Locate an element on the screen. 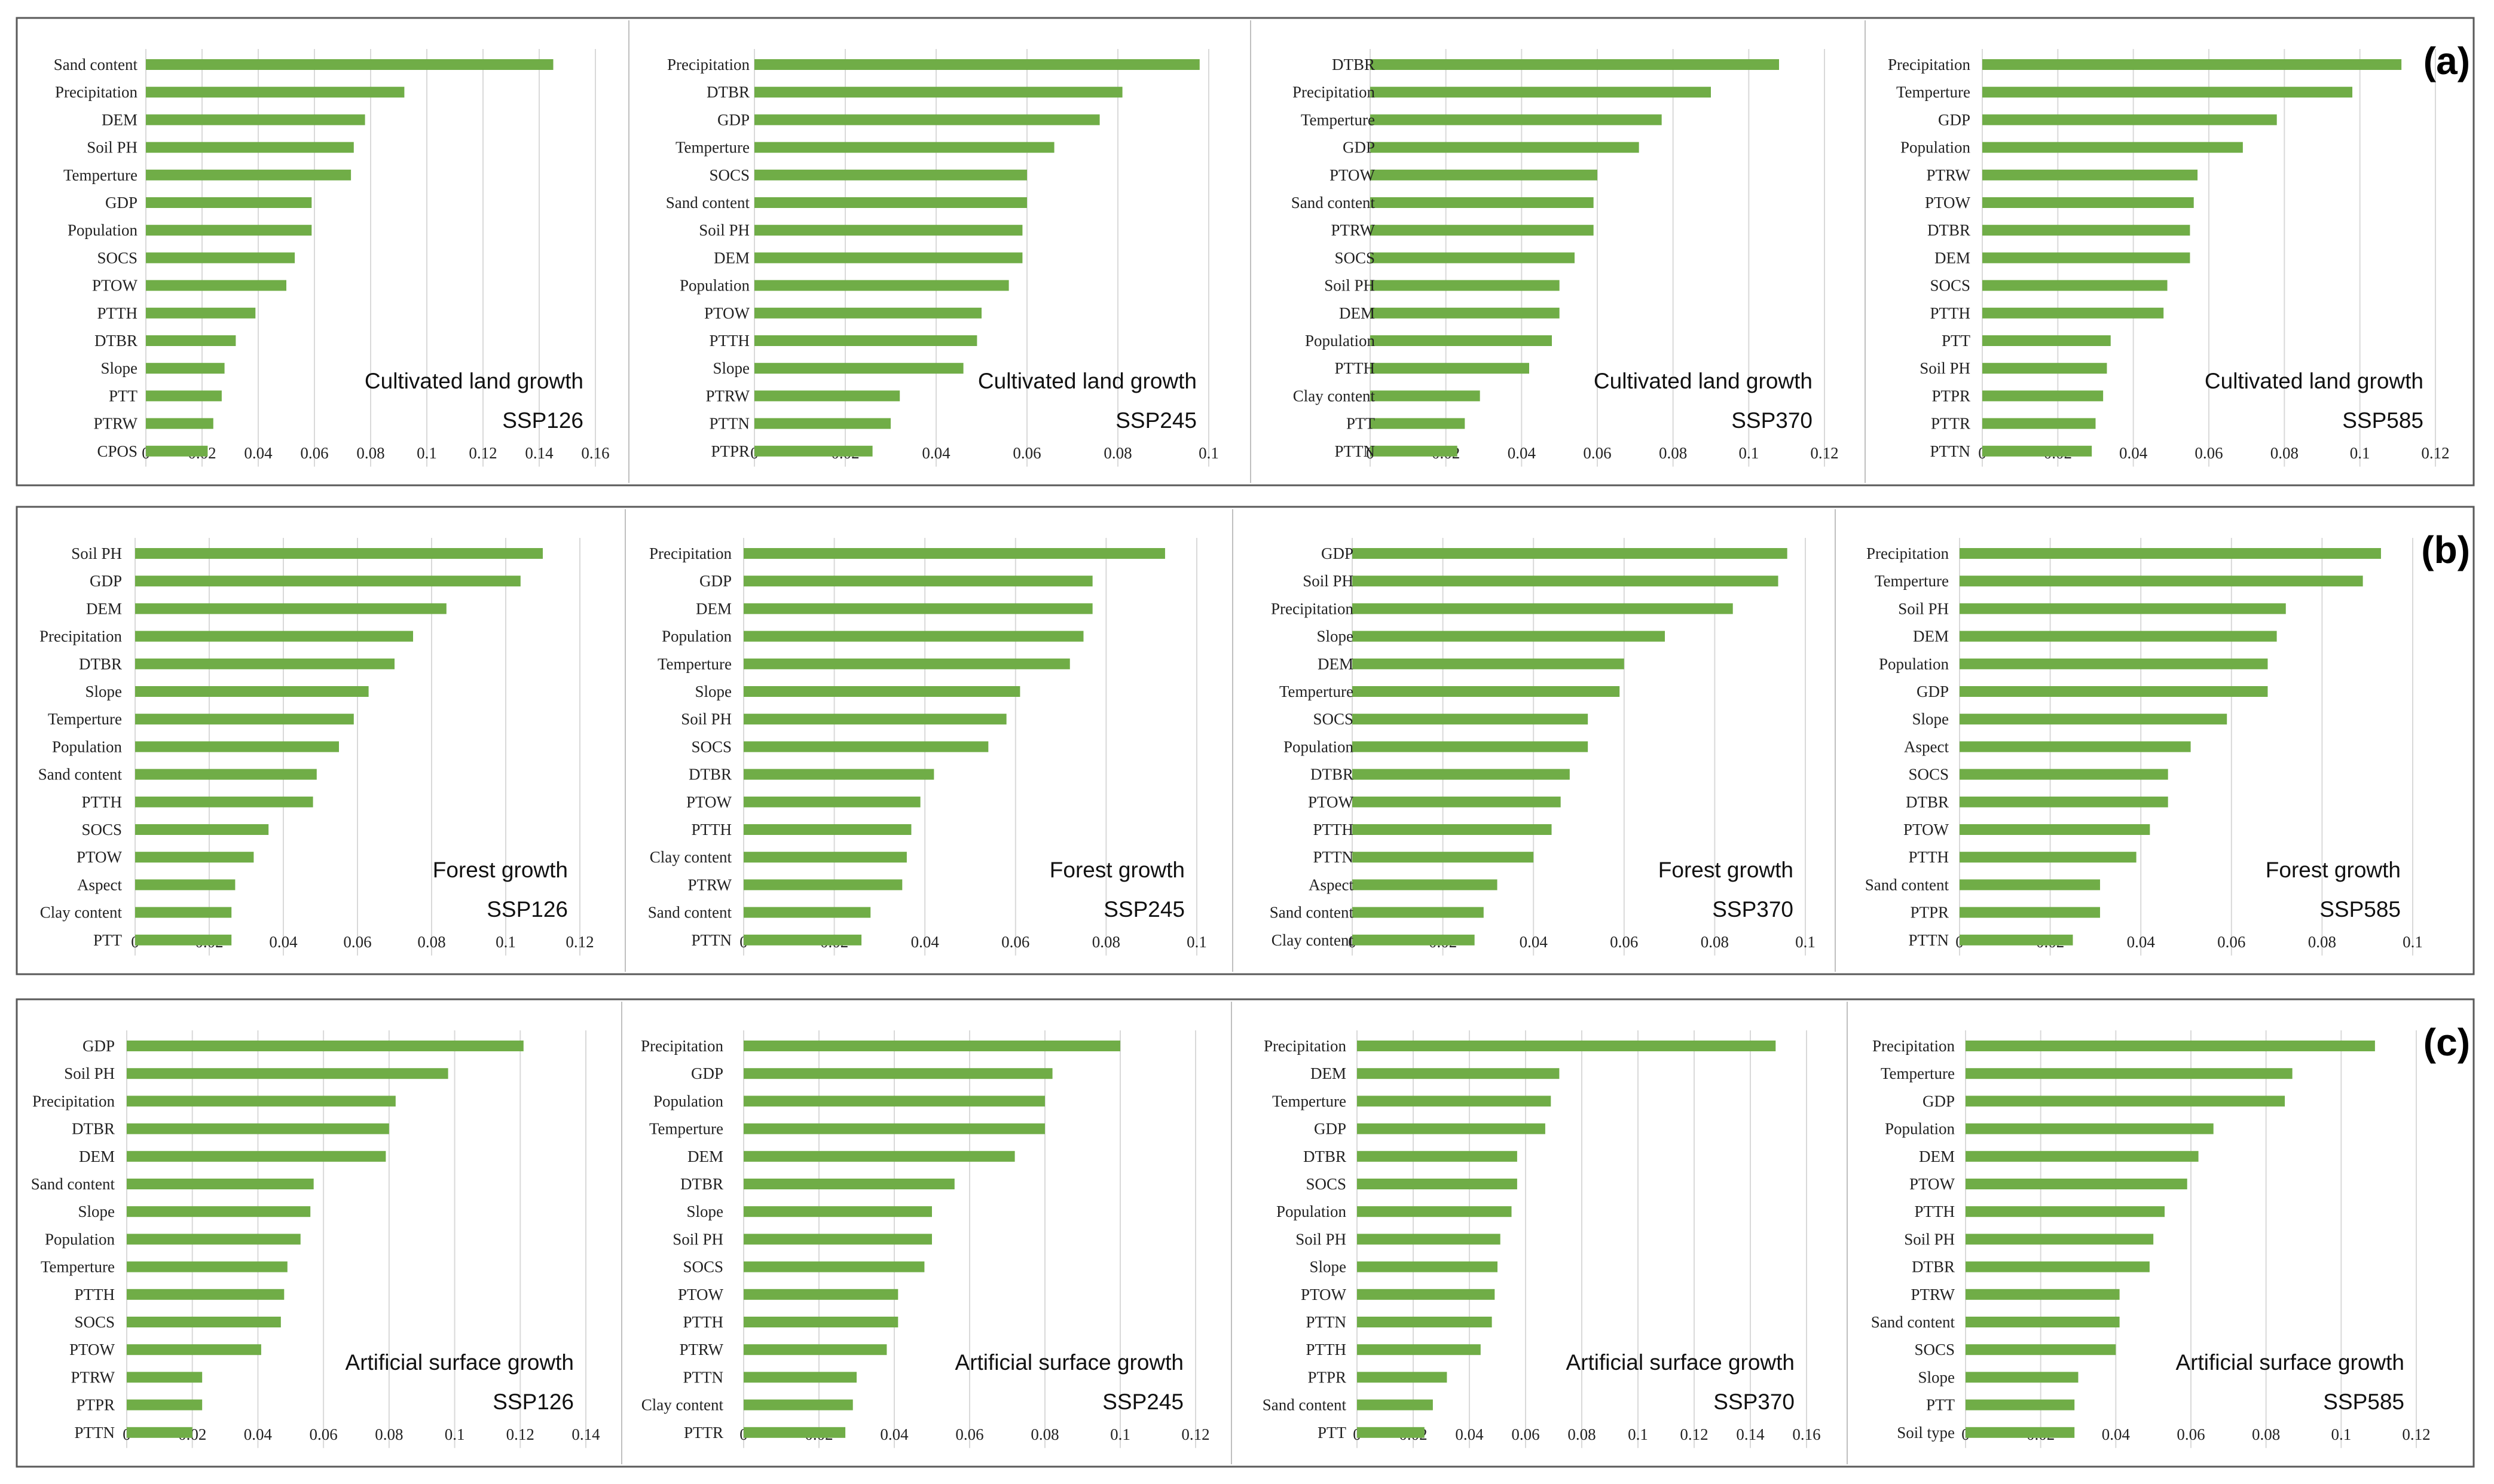 This screenshot has height=1484, width=2494. x-tick-label: 0.14 is located at coordinates (585, 1434).